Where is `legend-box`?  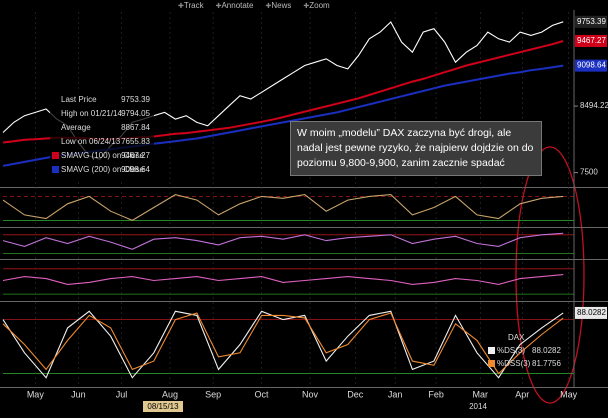
legend-box is located at coordinates (102, 136).